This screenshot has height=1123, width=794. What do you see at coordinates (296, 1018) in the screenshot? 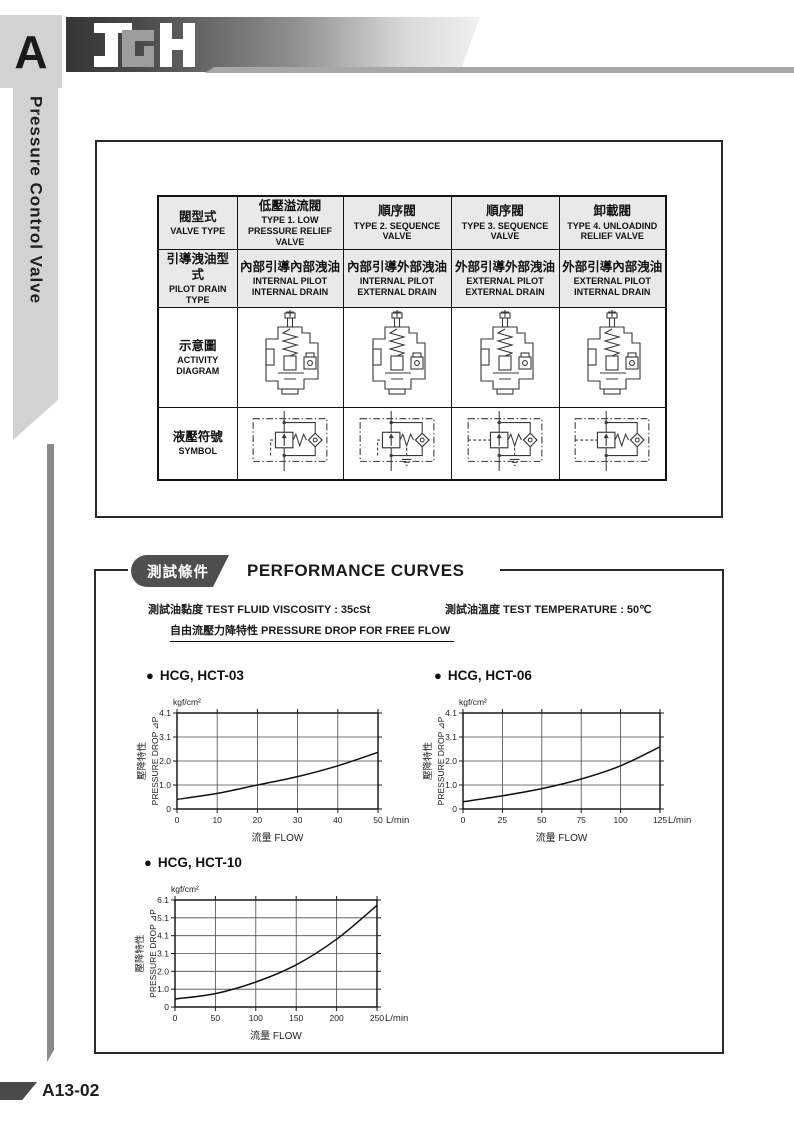
I see `svg-text: 150` at bounding box center [296, 1018].